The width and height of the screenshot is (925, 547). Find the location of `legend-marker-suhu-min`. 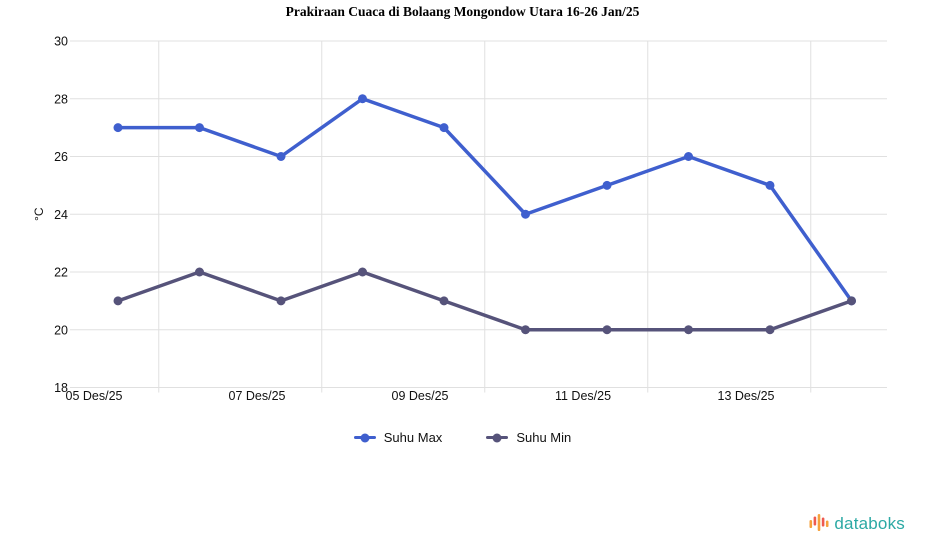

legend-marker-suhu-min is located at coordinates (497, 437).